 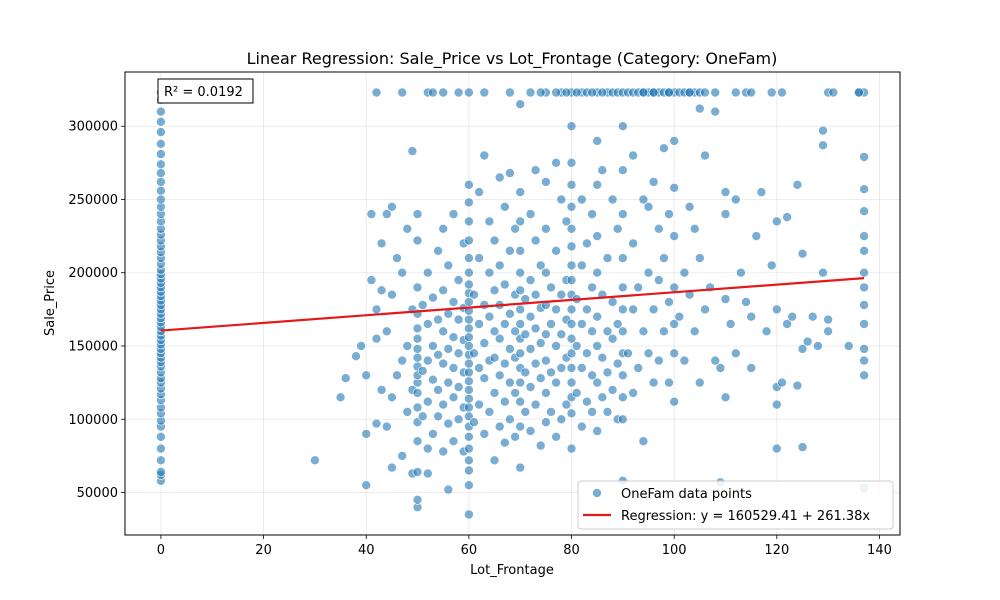 What do you see at coordinates (205, 91) in the screenshot?
I see `annotation-box` at bounding box center [205, 91].